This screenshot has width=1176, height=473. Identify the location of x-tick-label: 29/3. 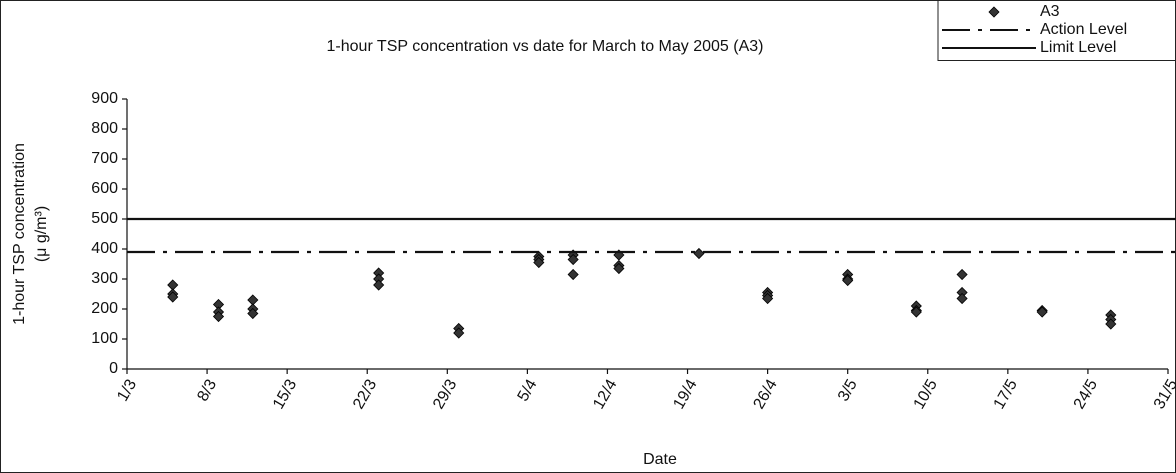
(445, 395).